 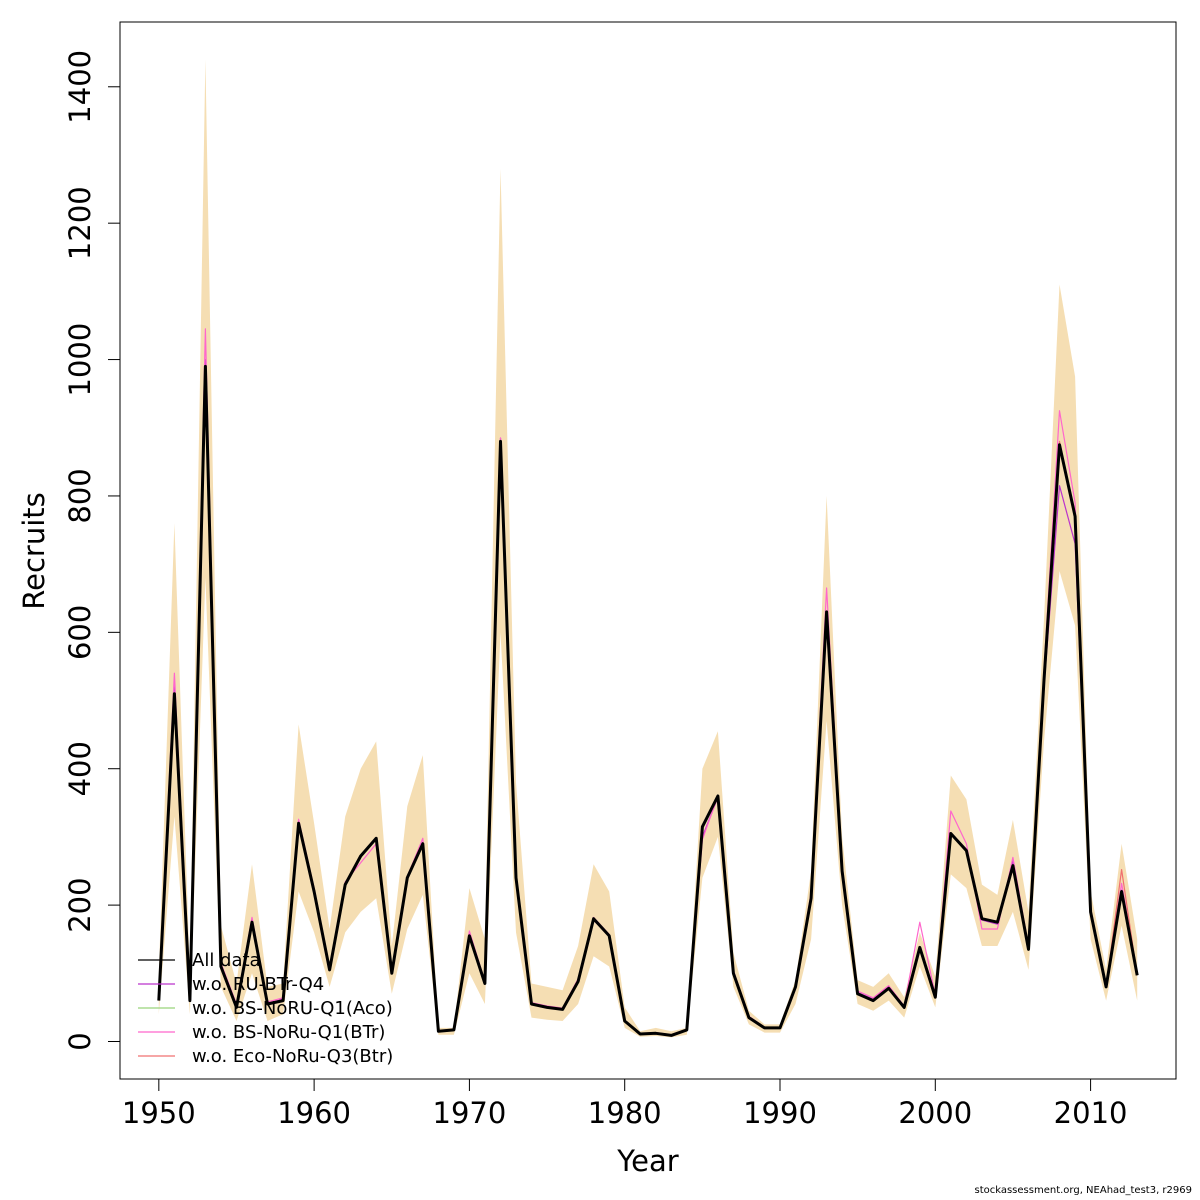 What do you see at coordinates (288, 1032) in the screenshot?
I see `legend-label: w.o. BS-NoRu-Q1(BTr)` at bounding box center [288, 1032].